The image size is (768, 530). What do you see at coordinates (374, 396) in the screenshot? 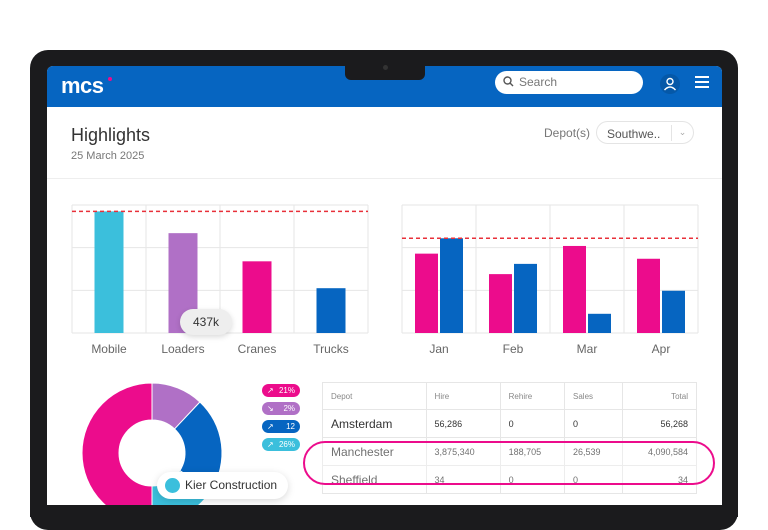
I see `col-depot: Depot` at bounding box center [374, 396].